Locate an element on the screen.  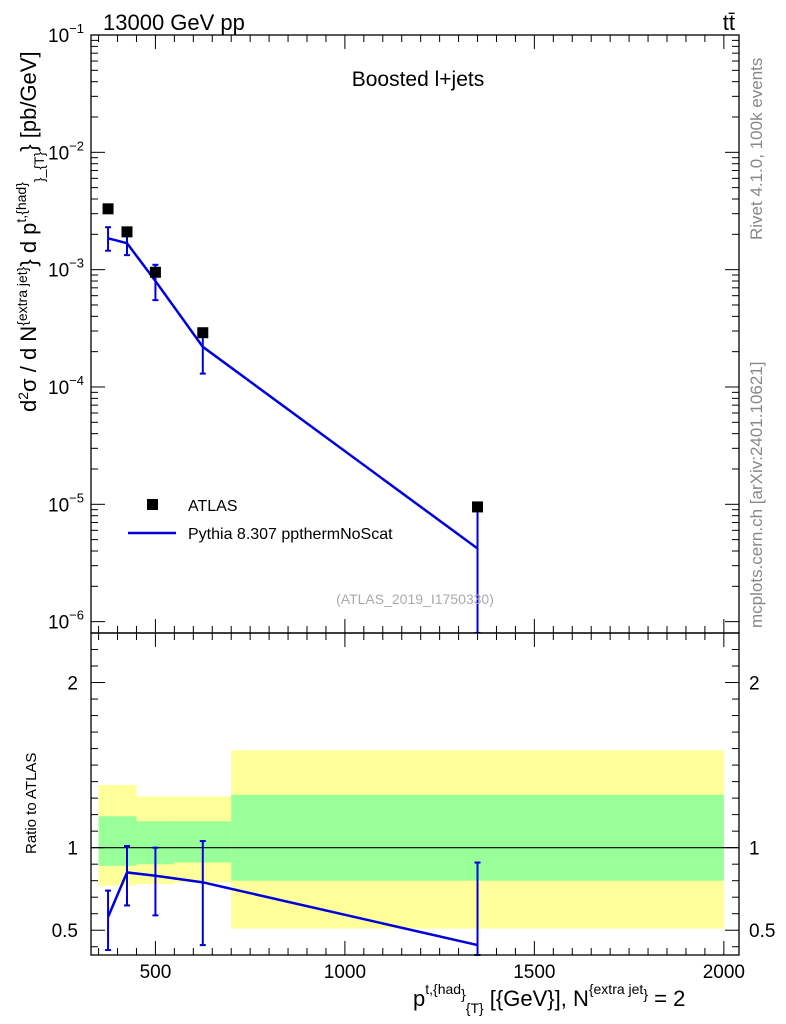
rivet-version-label: Rivet 4.1.0, 100k events is located at coordinates (756, 149).